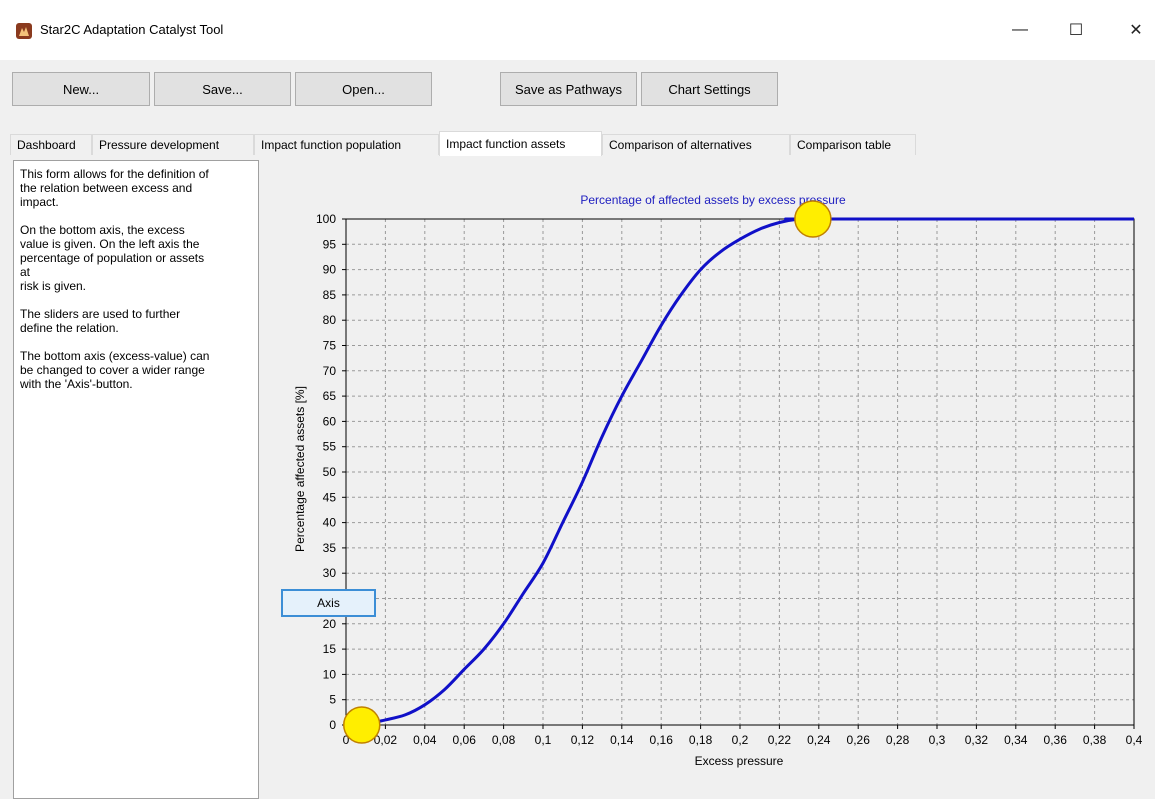 This screenshot has height=799, width=1155. I want to click on tab-comparison-of-alternatives: Comparison of alternatives, so click(696, 144).